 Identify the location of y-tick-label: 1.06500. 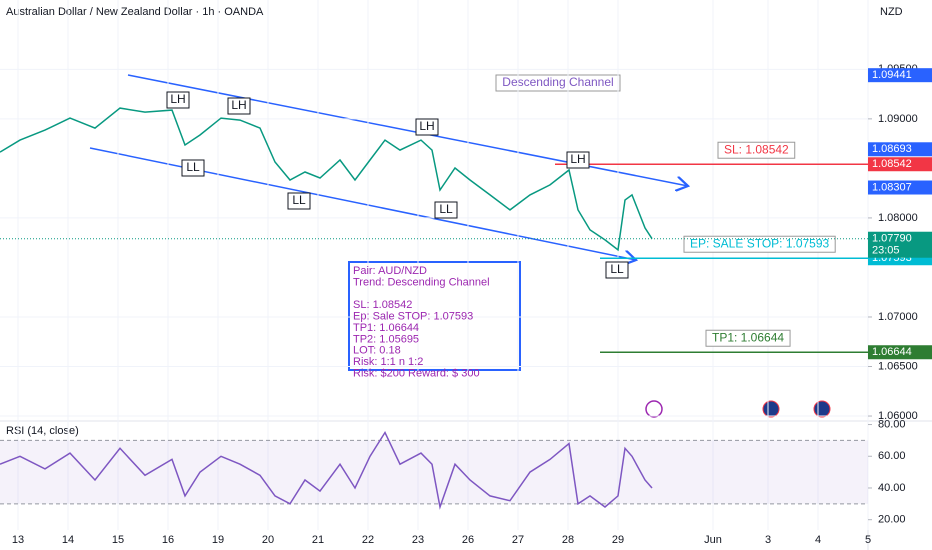
(898, 366).